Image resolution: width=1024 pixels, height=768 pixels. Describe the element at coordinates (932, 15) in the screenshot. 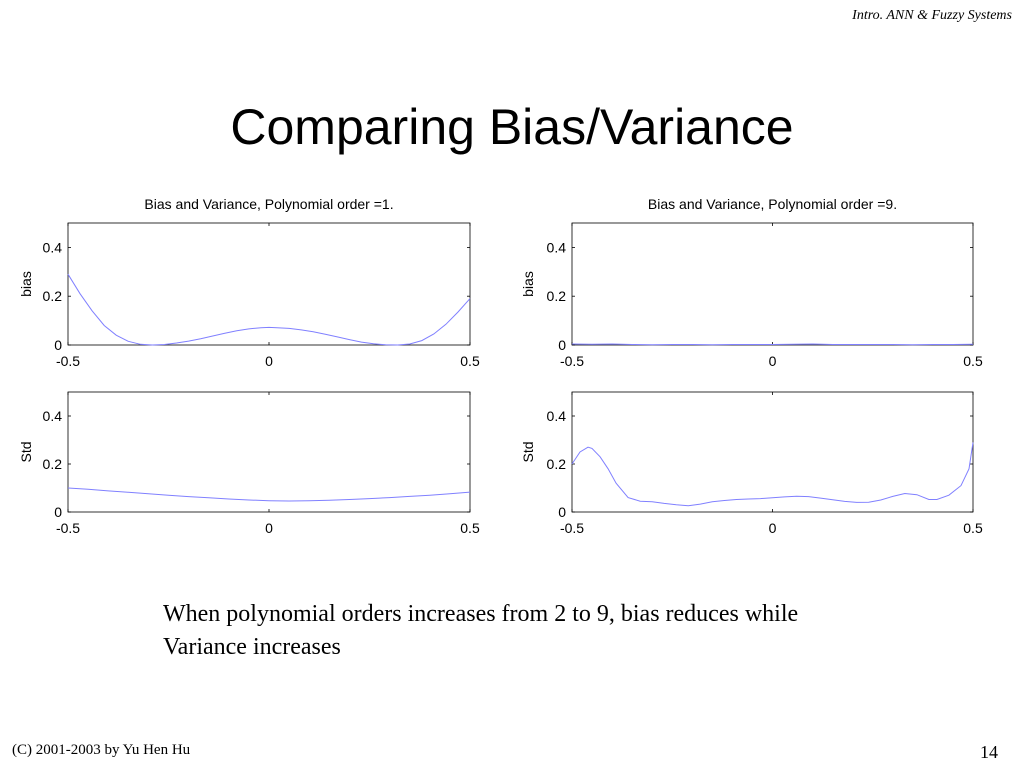

I see `course-header: Intro. ANN & Fuzzy Systems` at that location.